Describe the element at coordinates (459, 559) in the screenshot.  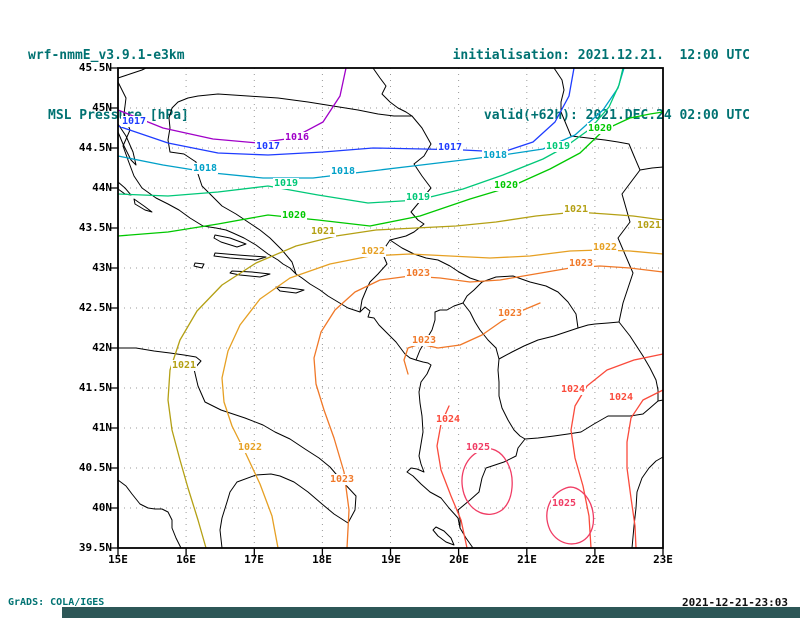
I see `x-axis-label: 20E` at that location.